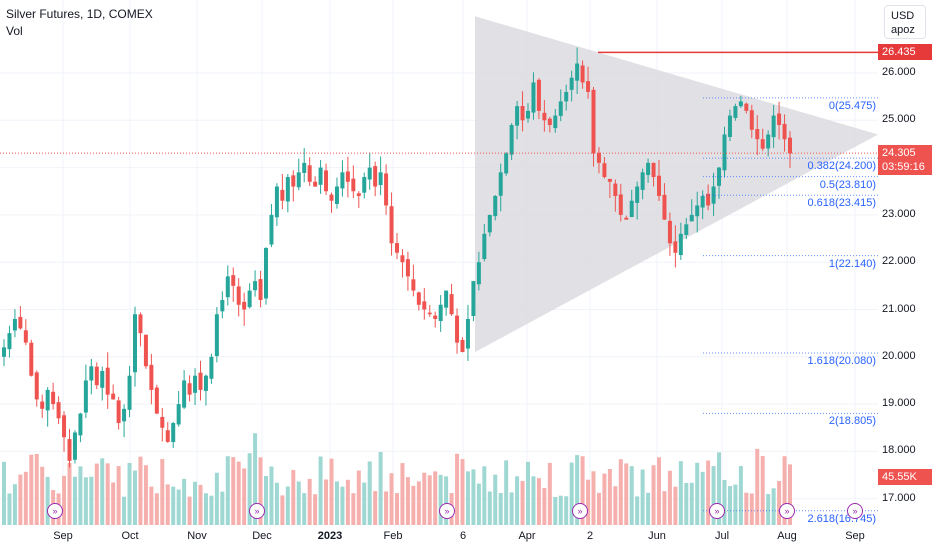 This screenshot has height=550, width=932. What do you see at coordinates (903, 16) in the screenshot?
I see `currency-label: USD` at bounding box center [903, 16].